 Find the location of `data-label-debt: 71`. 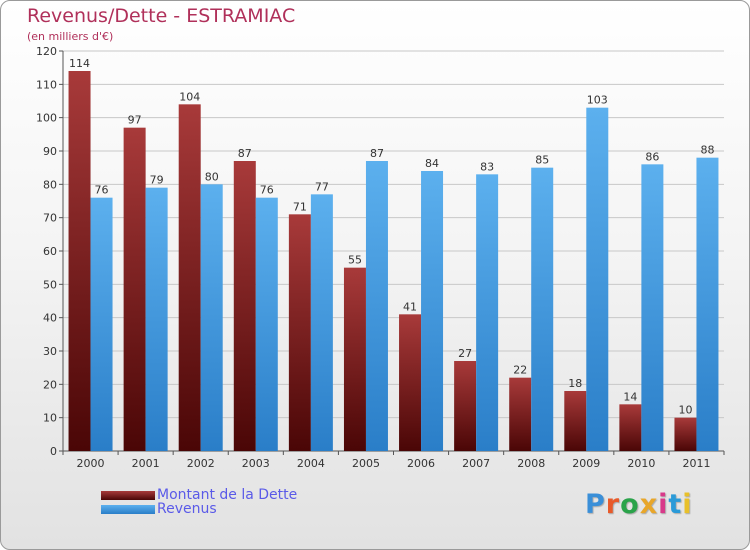

data-label-debt: 71 is located at coordinates (300, 206).